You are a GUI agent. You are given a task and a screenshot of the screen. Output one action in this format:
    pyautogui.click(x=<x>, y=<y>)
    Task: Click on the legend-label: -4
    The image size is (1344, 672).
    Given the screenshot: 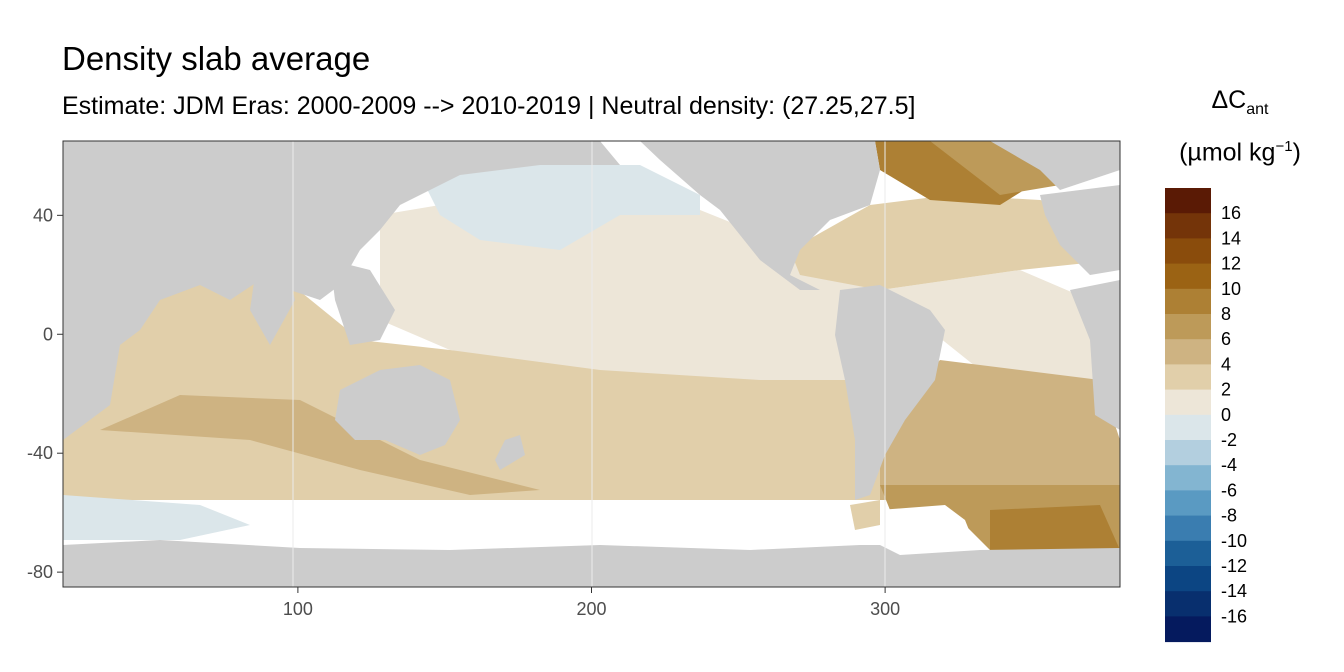 What is the action you would take?
    pyautogui.click(x=1229, y=465)
    